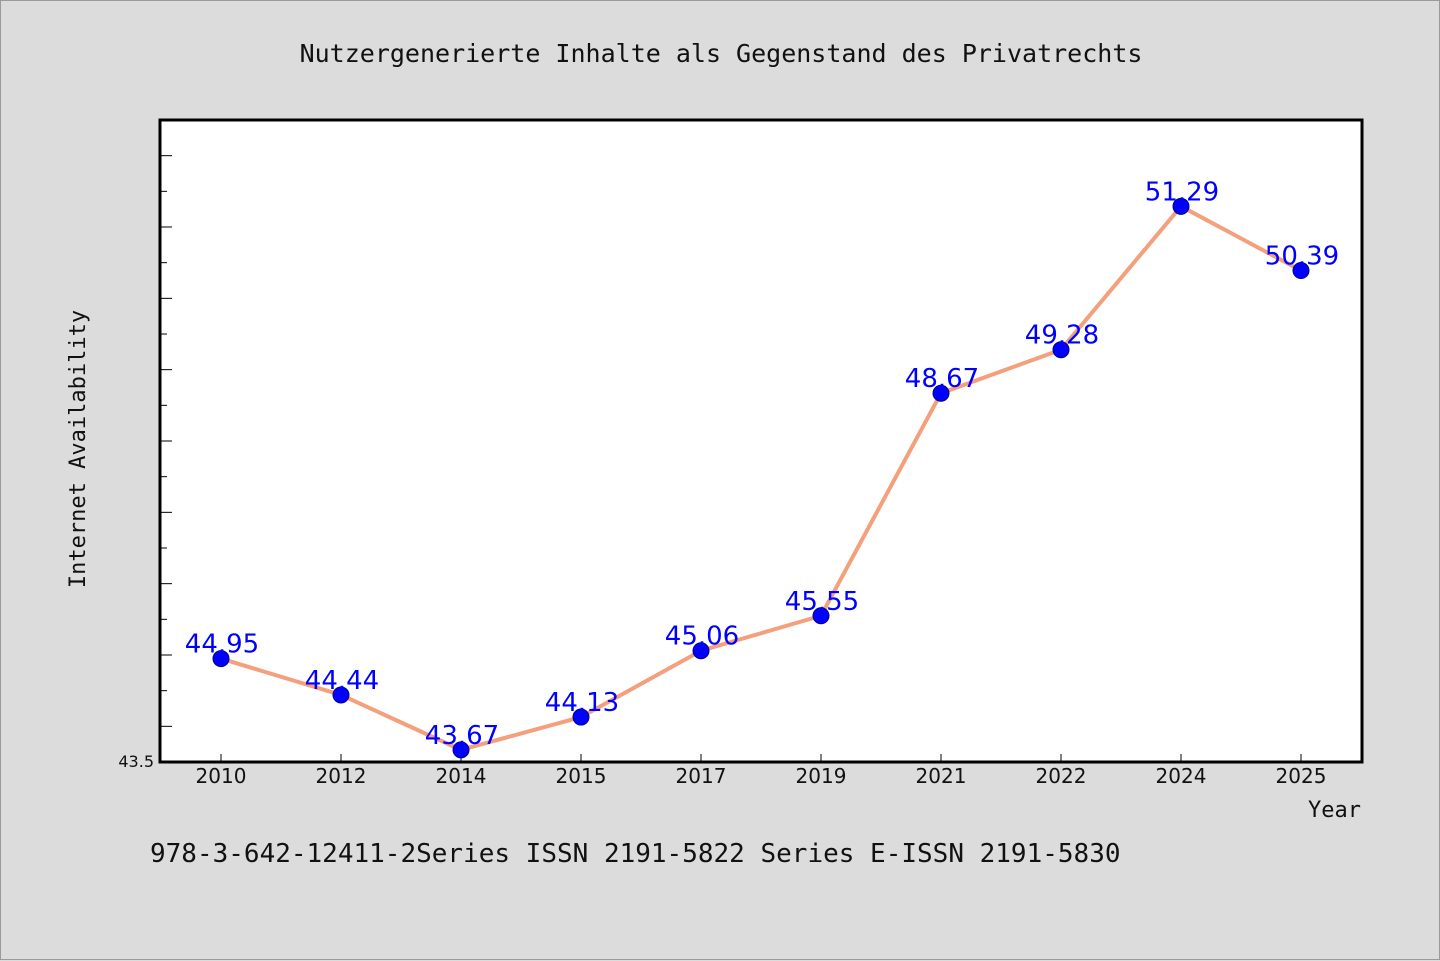 This screenshot has width=1440, height=961. Describe the element at coordinates (1061, 776) in the screenshot. I see `x-tick-label: 2022` at that location.